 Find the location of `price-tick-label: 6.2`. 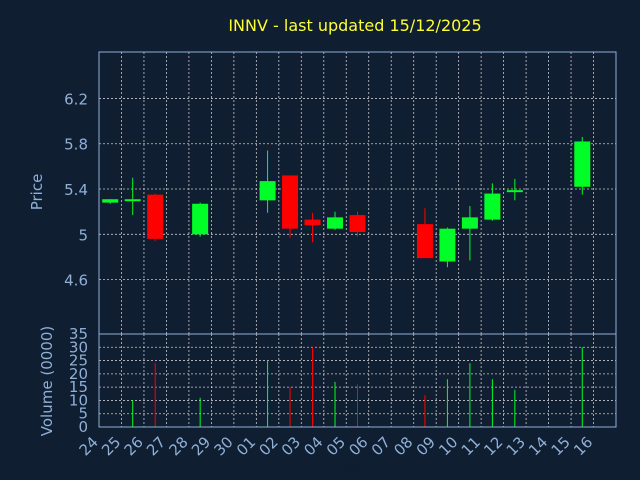

price-tick-label: 6.2 is located at coordinates (76, 99).